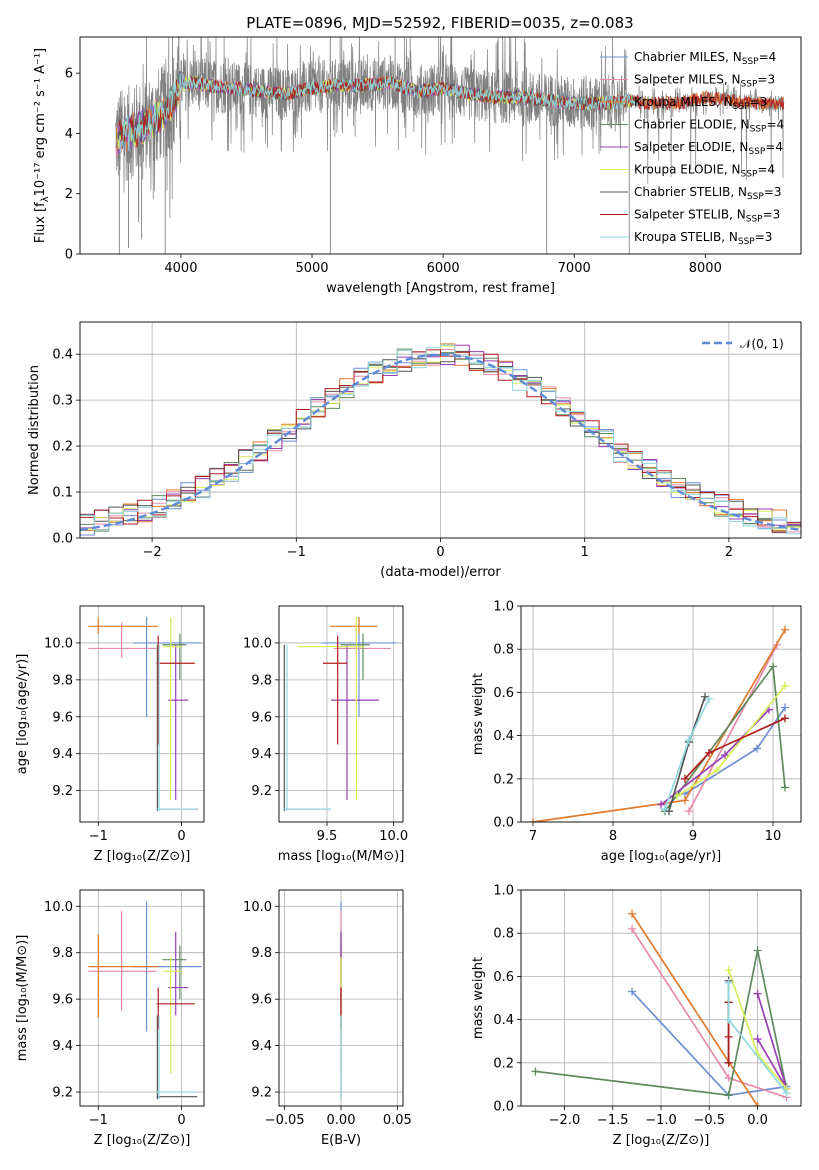 Image resolution: width=819 pixels, height=1170 pixels. What do you see at coordinates (180, 268) in the screenshot?
I see `x-tick-label: 4000` at bounding box center [180, 268].